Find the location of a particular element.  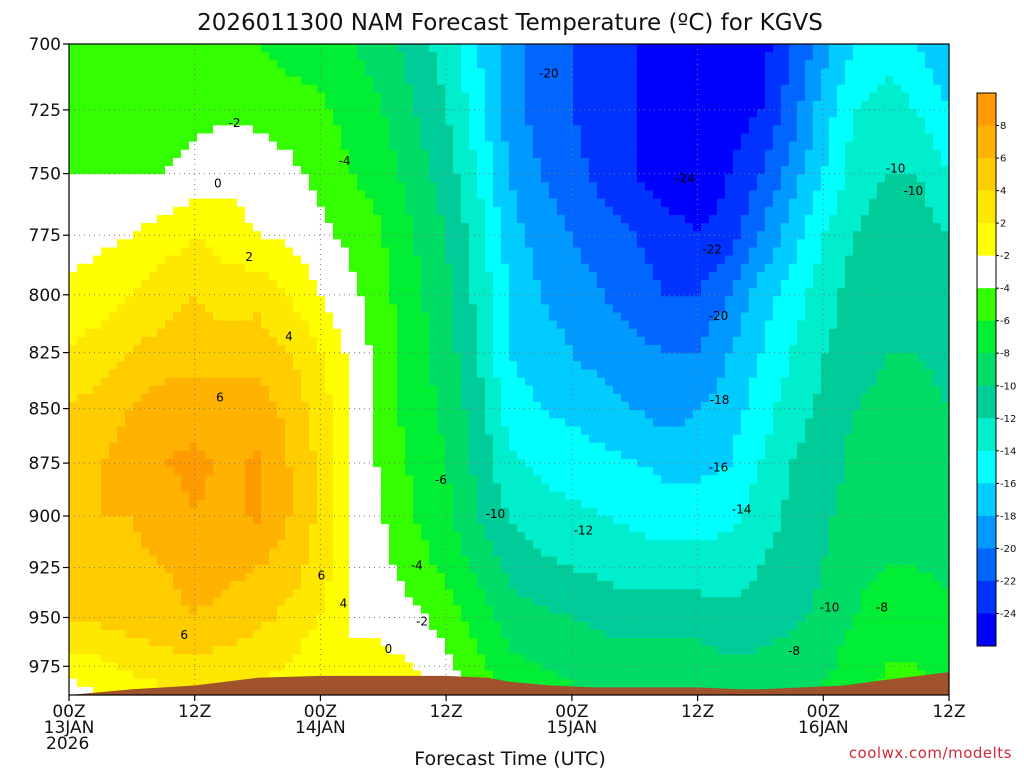

y-tick-label: 825 is located at coordinates (45, 354).